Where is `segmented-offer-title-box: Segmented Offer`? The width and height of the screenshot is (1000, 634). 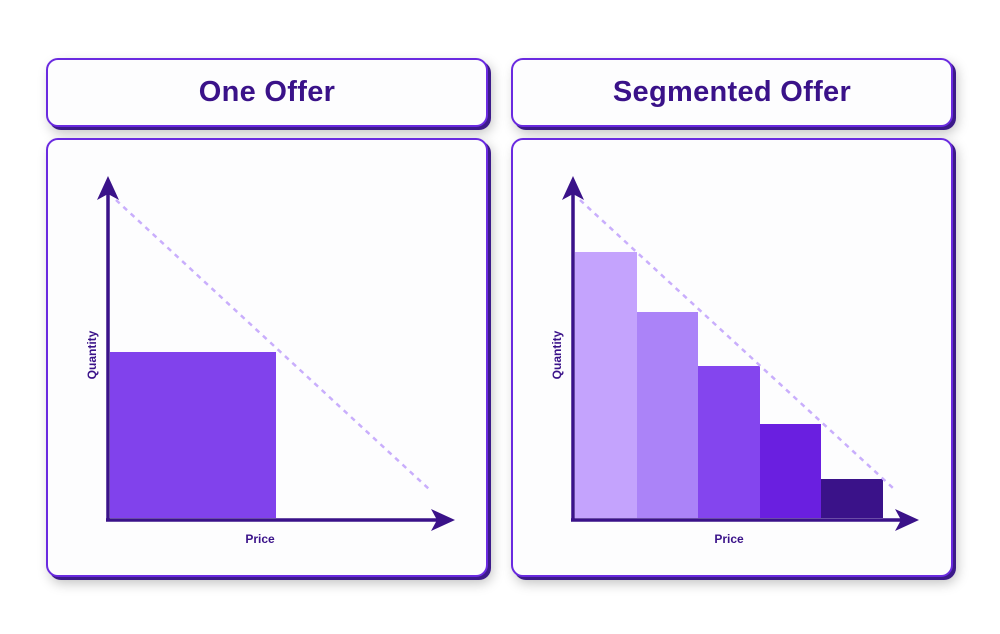
segmented-offer-title-box: Segmented Offer is located at coordinates (732, 92).